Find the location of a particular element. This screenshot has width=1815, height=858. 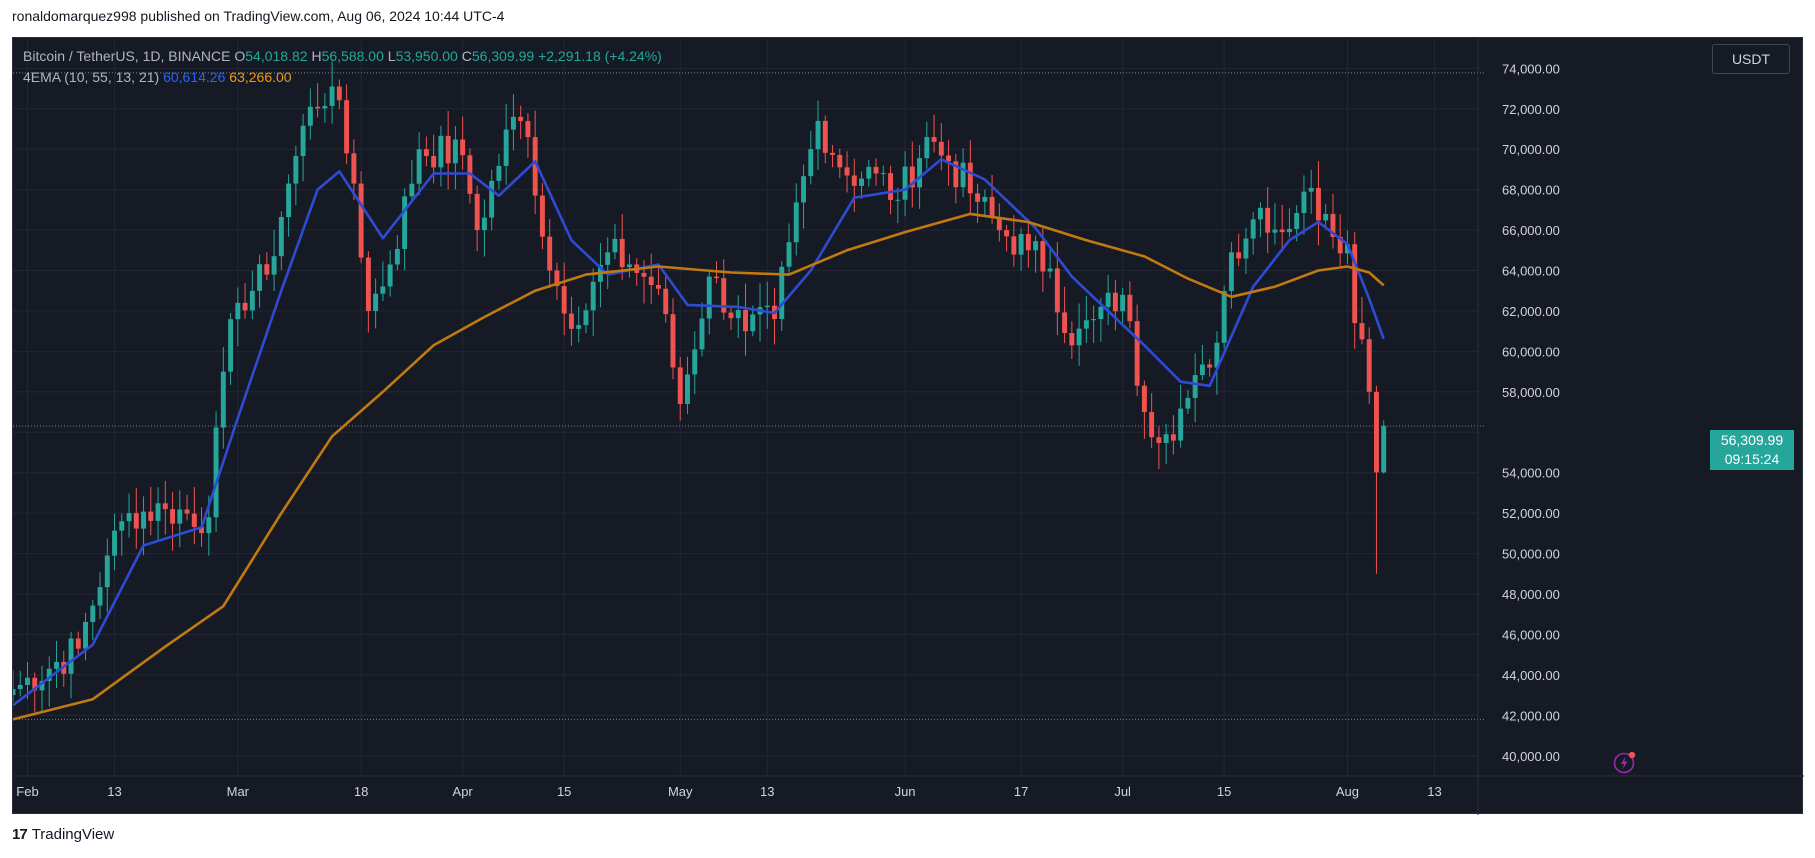

open-label: O is located at coordinates (240, 56).